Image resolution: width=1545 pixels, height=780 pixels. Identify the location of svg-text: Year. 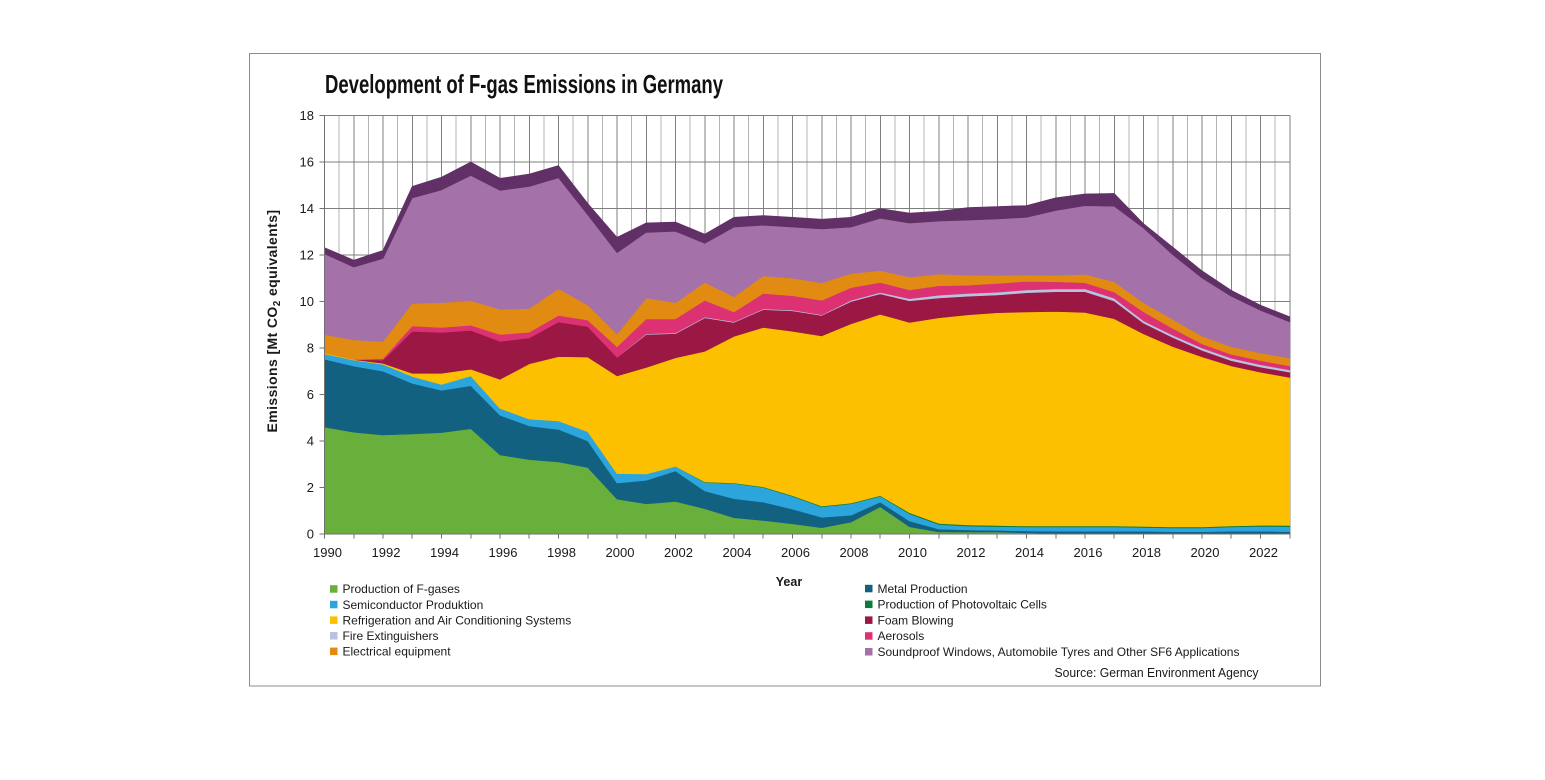
(789, 582).